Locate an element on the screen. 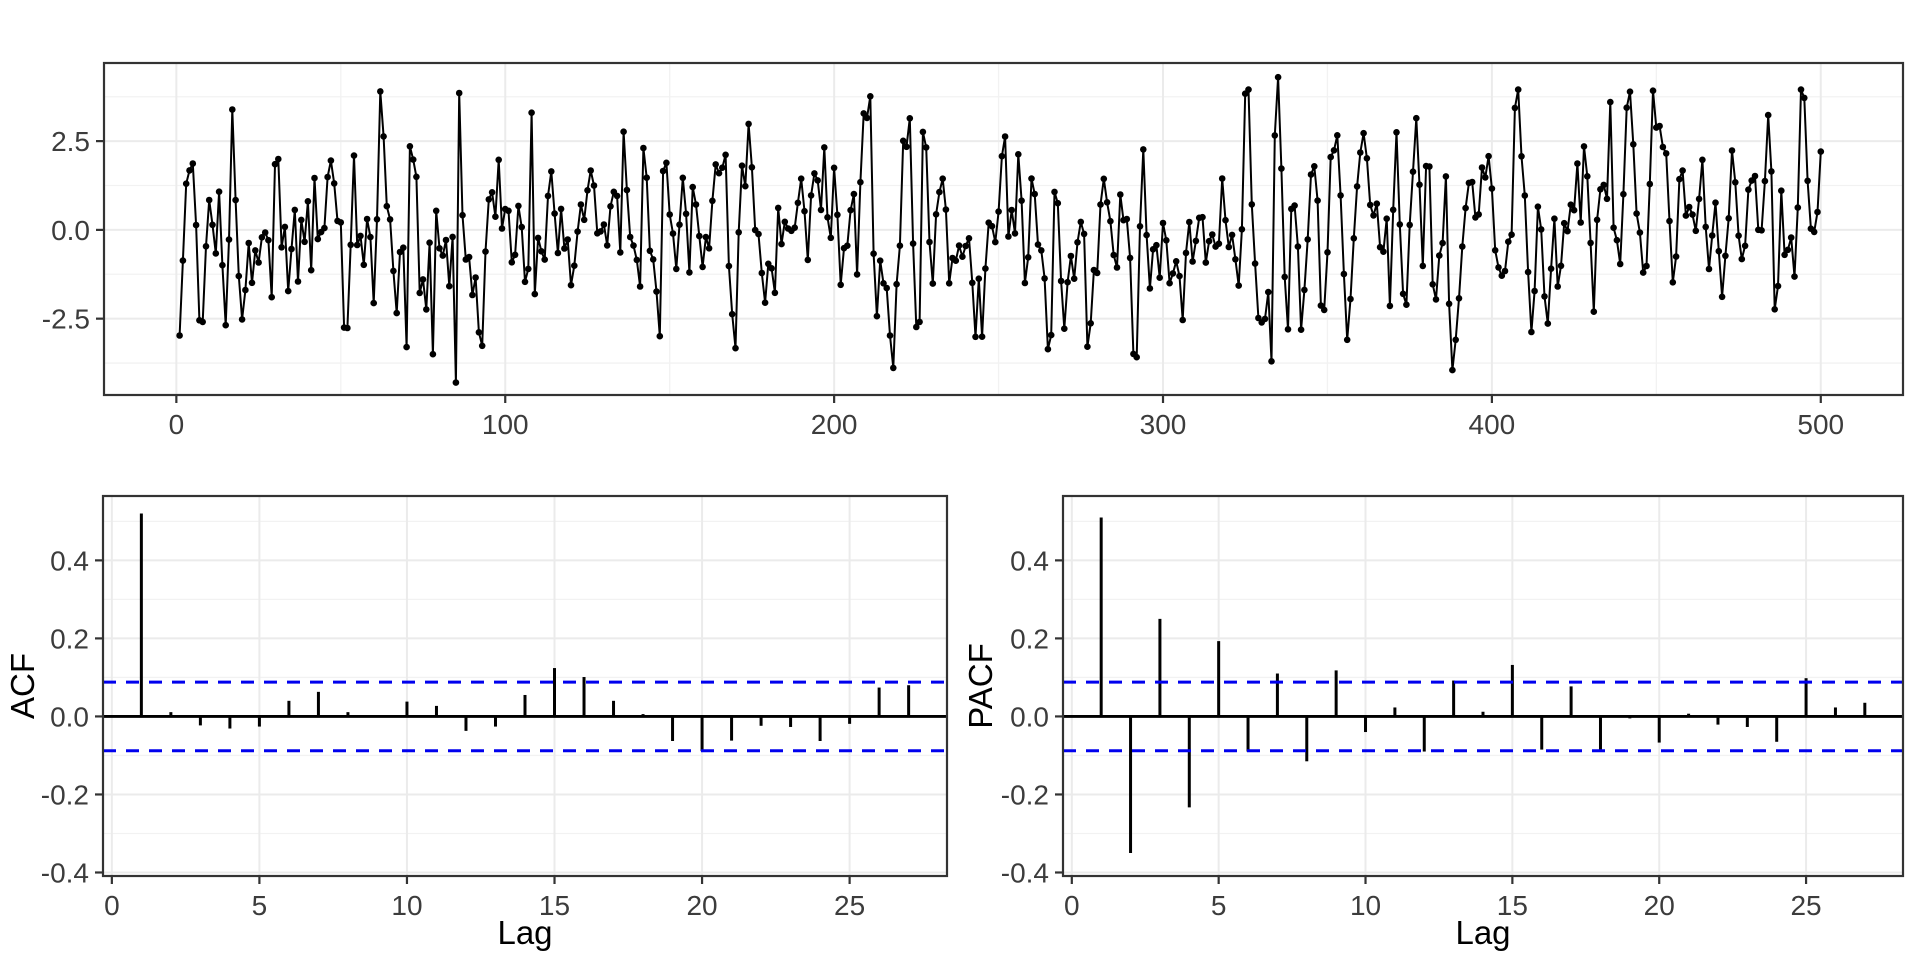 The height and width of the screenshot is (960, 1920). x-tick-label: 0 is located at coordinates (177, 424).